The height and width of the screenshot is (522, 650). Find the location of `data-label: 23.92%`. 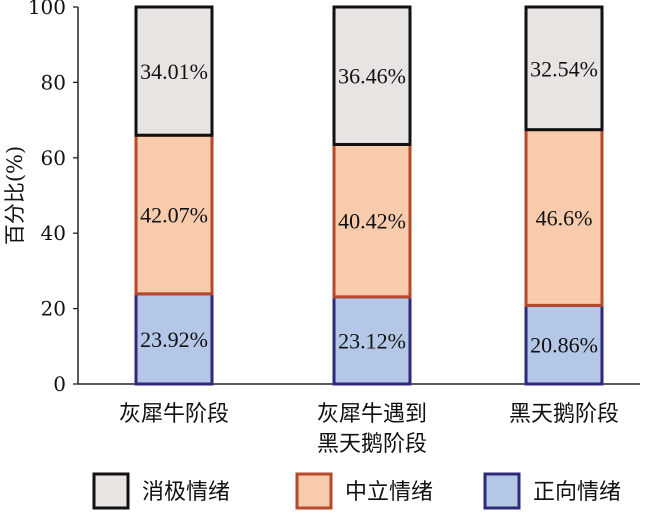

data-label: 23.92% is located at coordinates (174, 339).